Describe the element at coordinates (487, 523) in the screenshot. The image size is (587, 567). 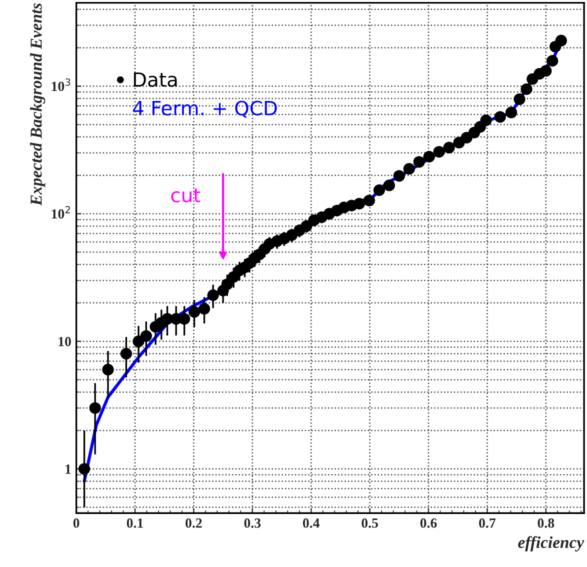
I see `x-tick-label: 0.7` at that location.